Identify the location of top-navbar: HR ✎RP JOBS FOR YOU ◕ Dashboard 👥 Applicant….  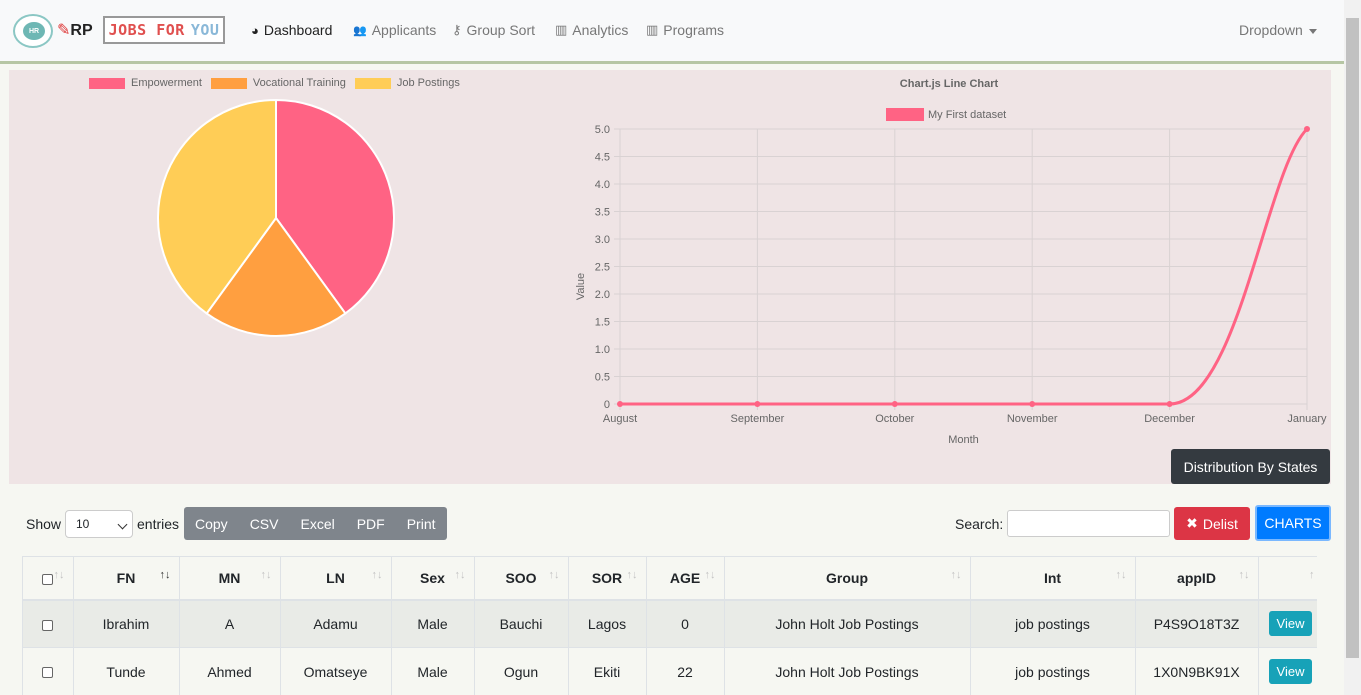
(672, 32).